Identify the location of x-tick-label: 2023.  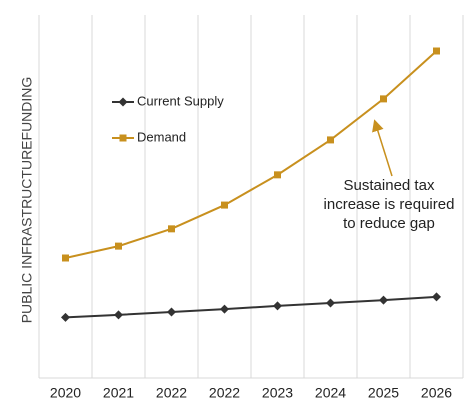
(277, 393).